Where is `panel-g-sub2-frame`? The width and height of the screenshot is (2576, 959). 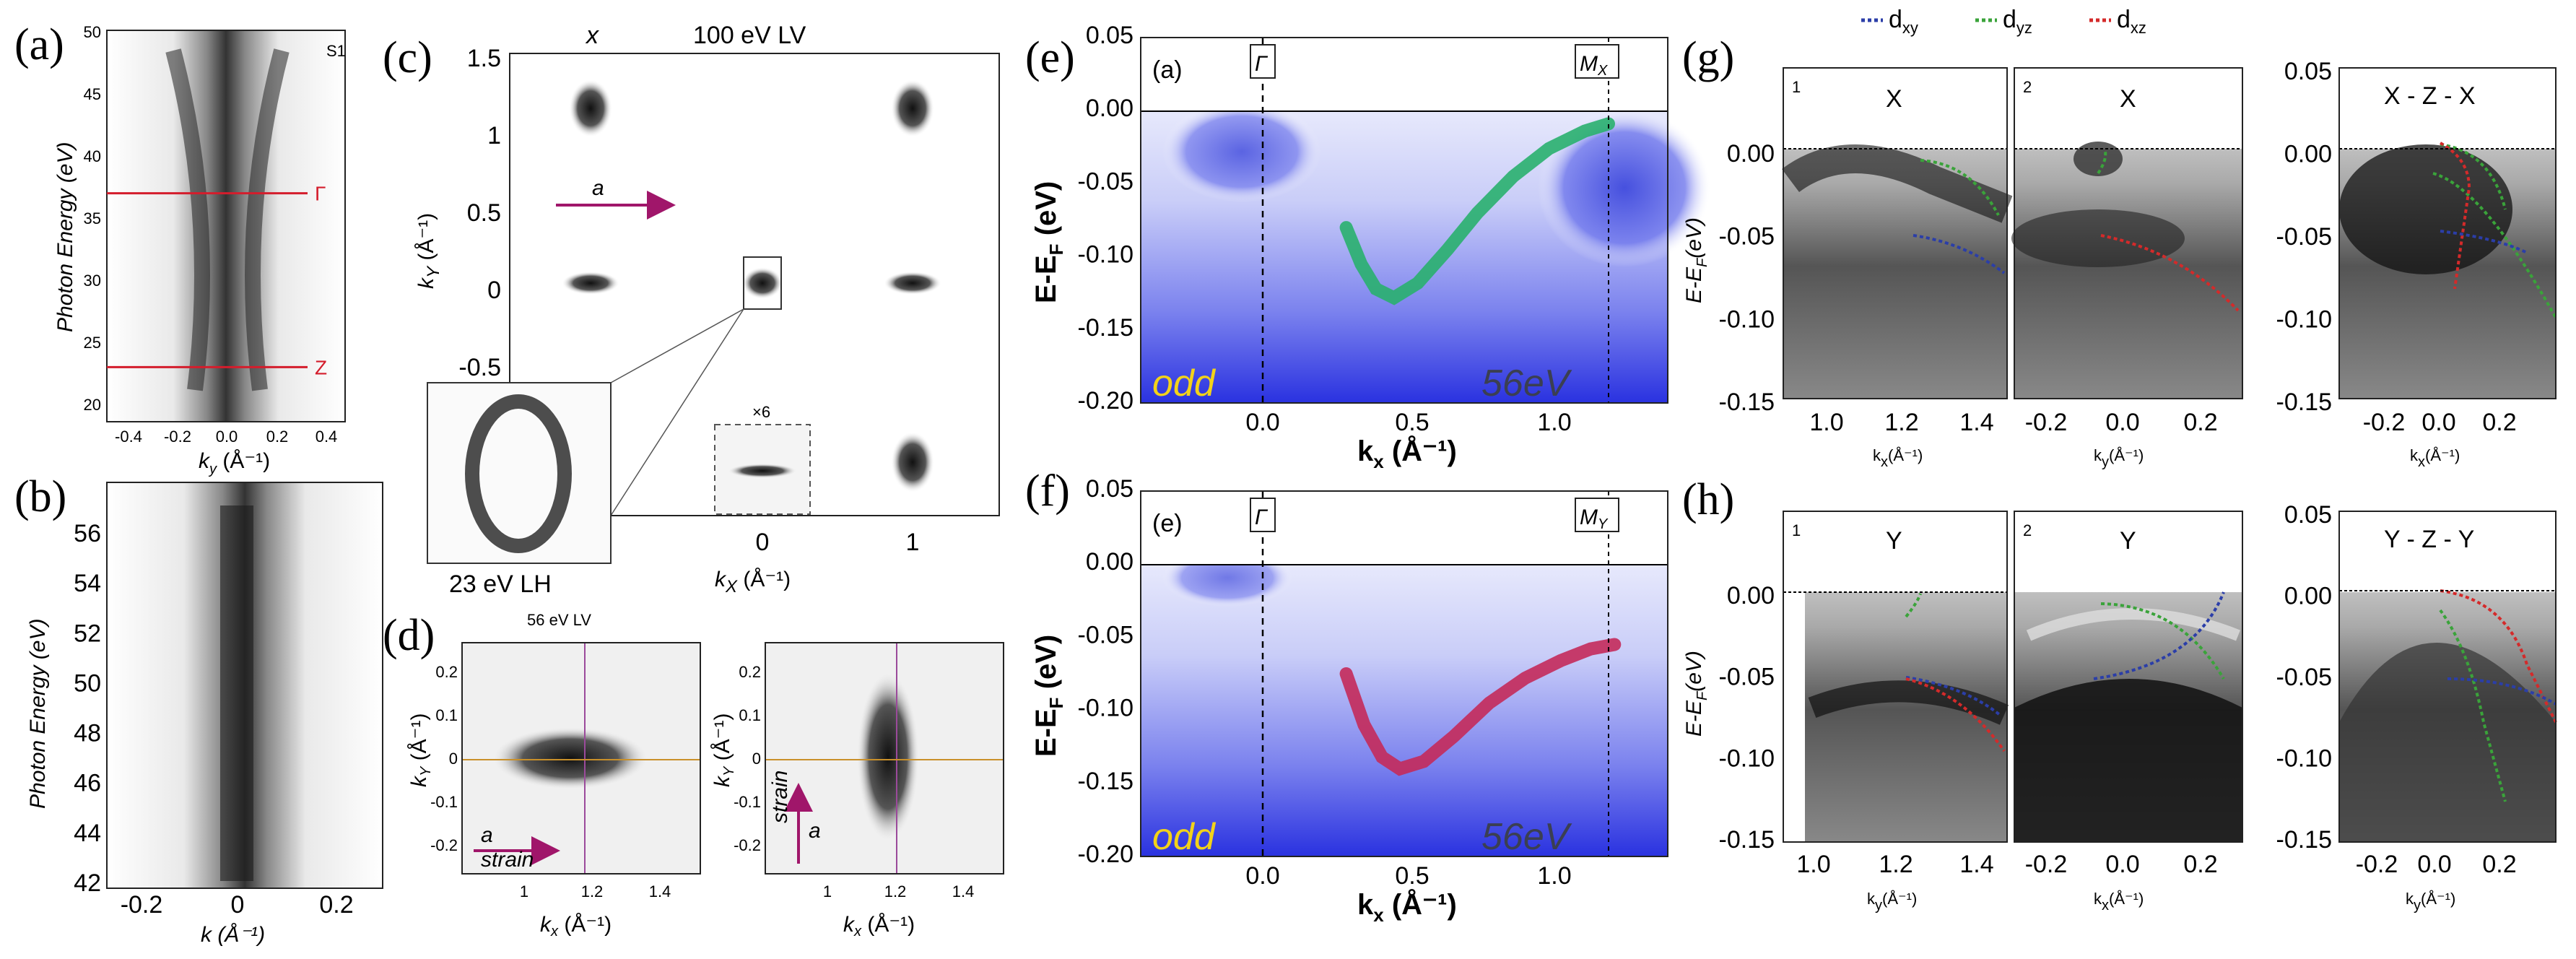
panel-g-sub2-frame is located at coordinates (2128, 233).